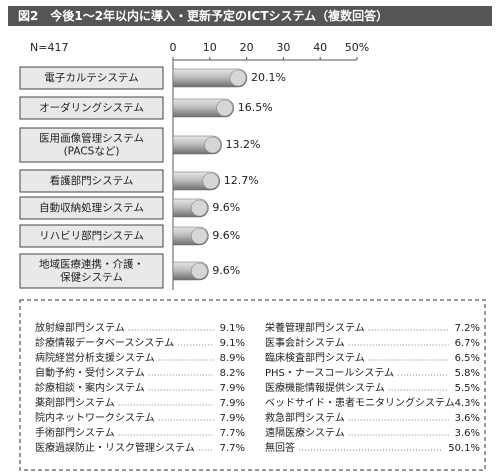  I want to click on x-tick-label: 20, so click(247, 47).